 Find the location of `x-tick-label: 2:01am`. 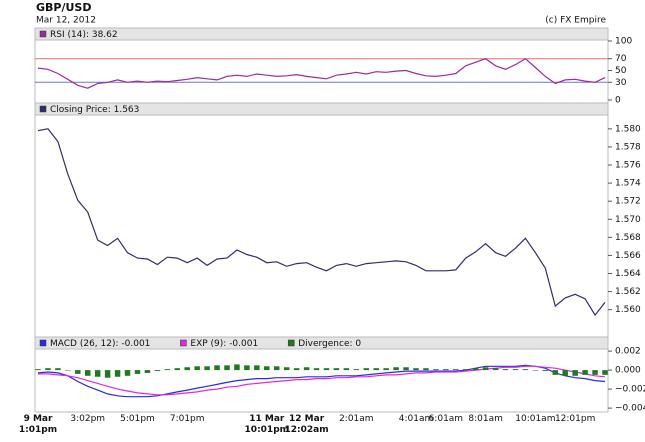

x-tick-label: 2:01am is located at coordinates (356, 419).